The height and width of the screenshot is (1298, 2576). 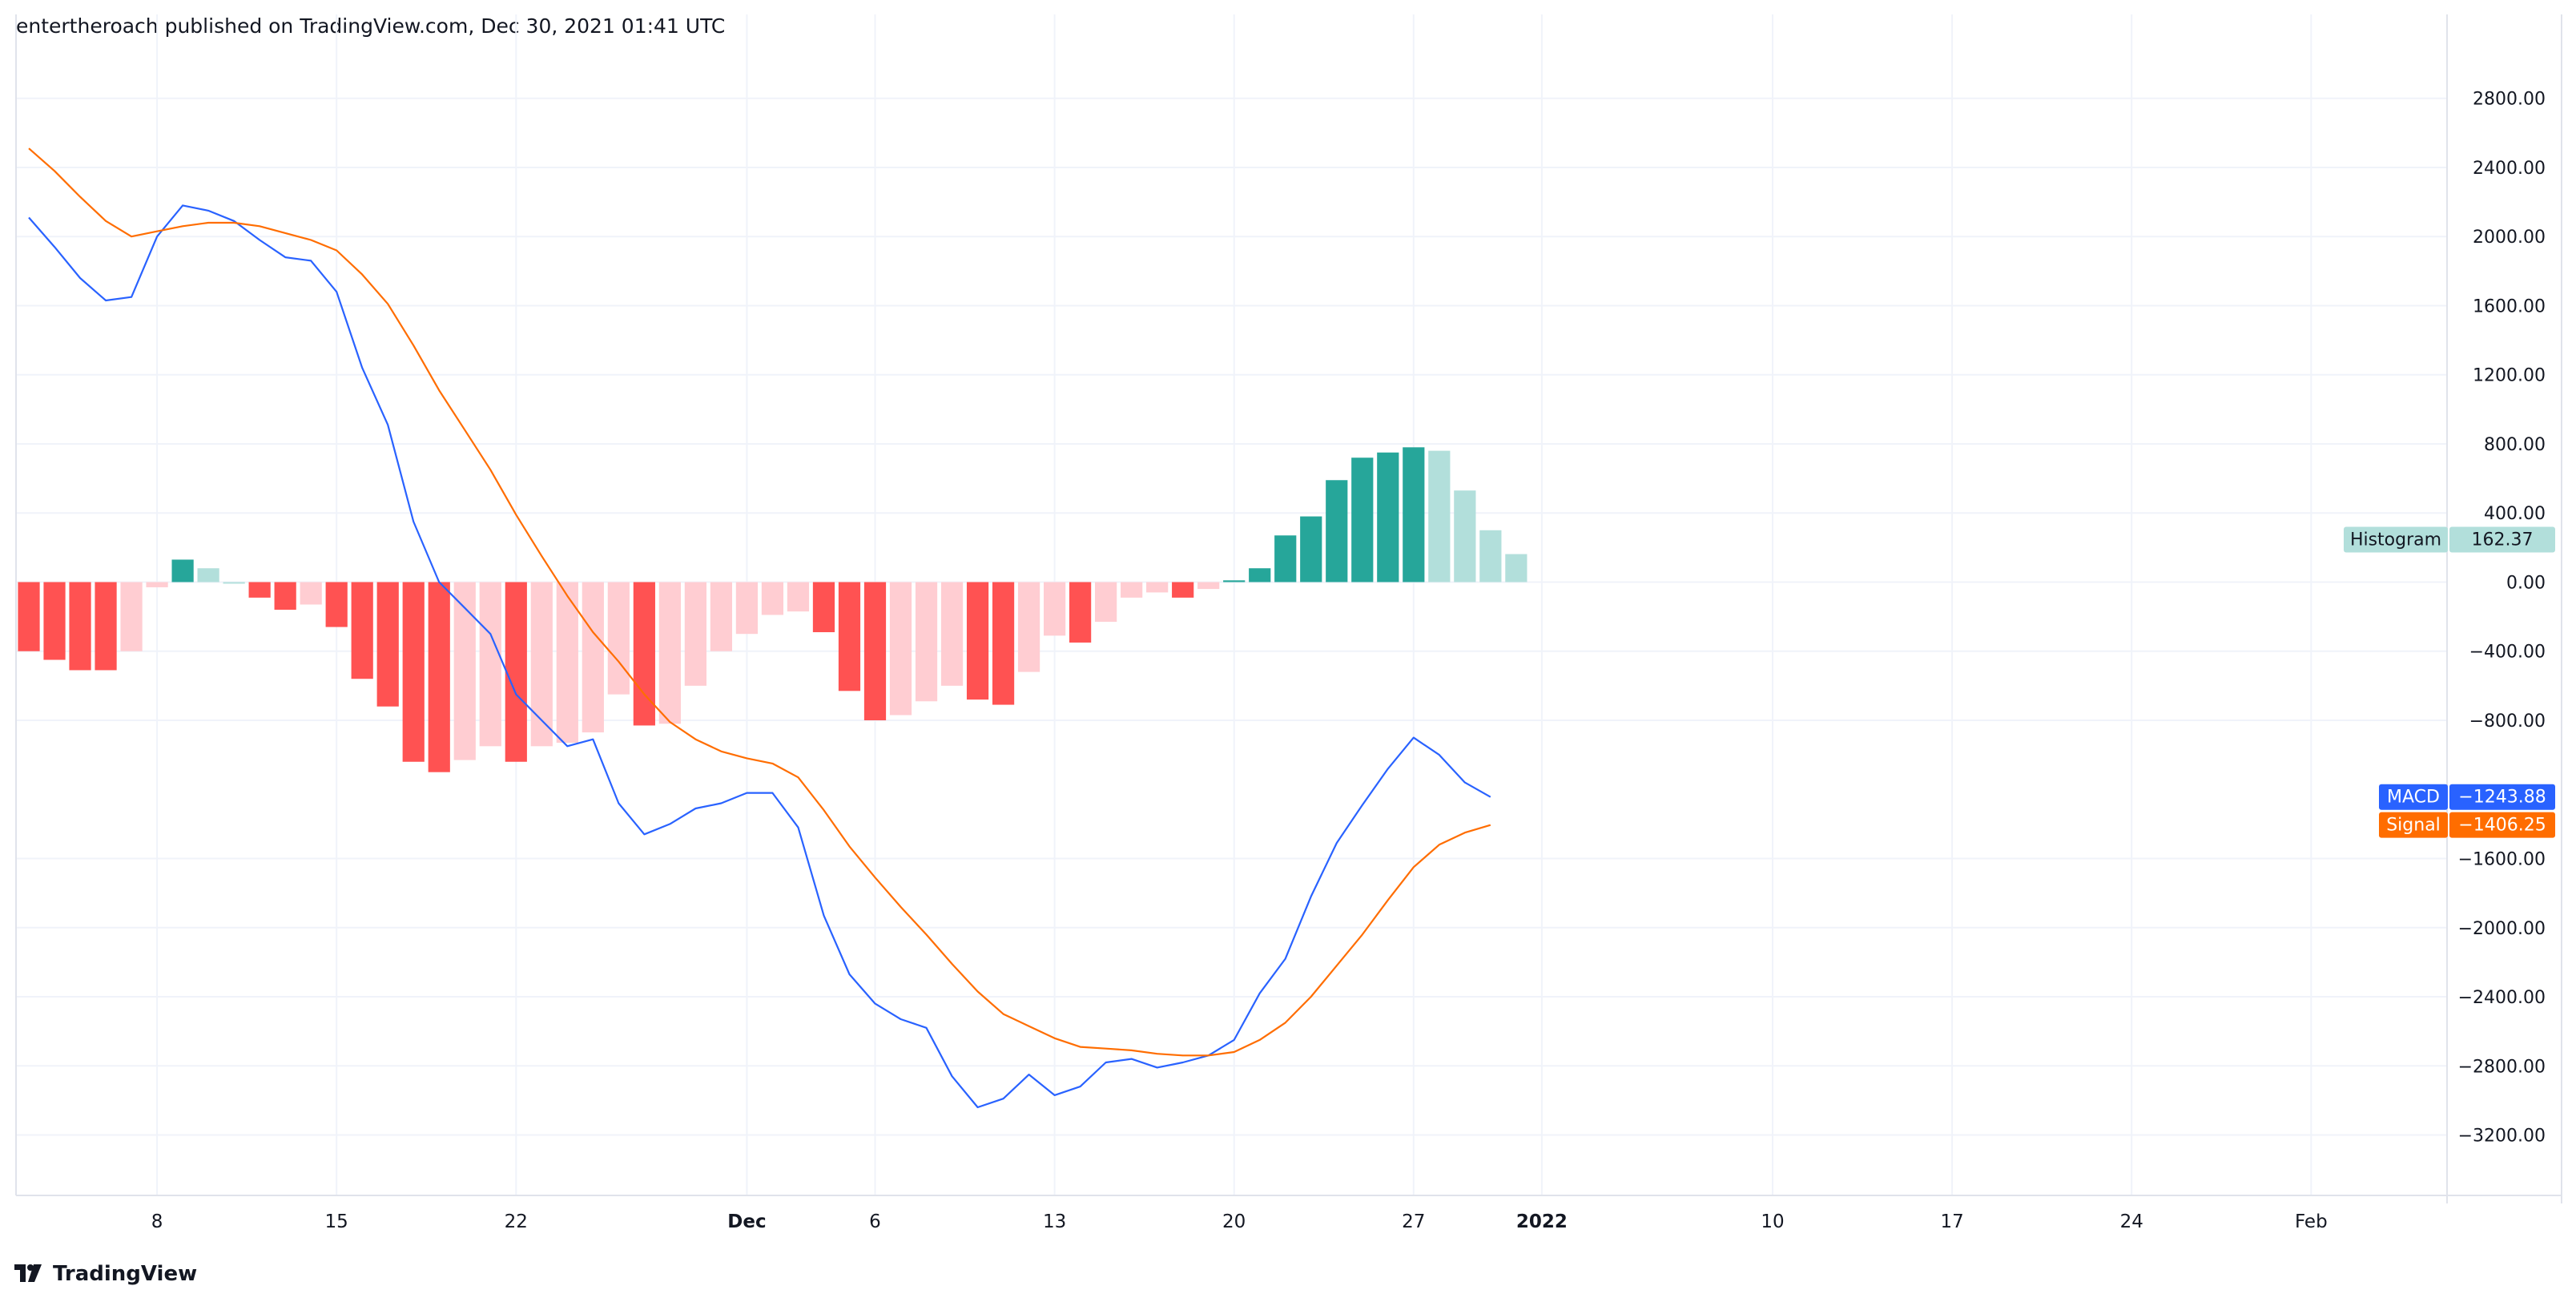 What do you see at coordinates (2502, 1067) in the screenshot?
I see `price-tick-label: −2800.00` at bounding box center [2502, 1067].